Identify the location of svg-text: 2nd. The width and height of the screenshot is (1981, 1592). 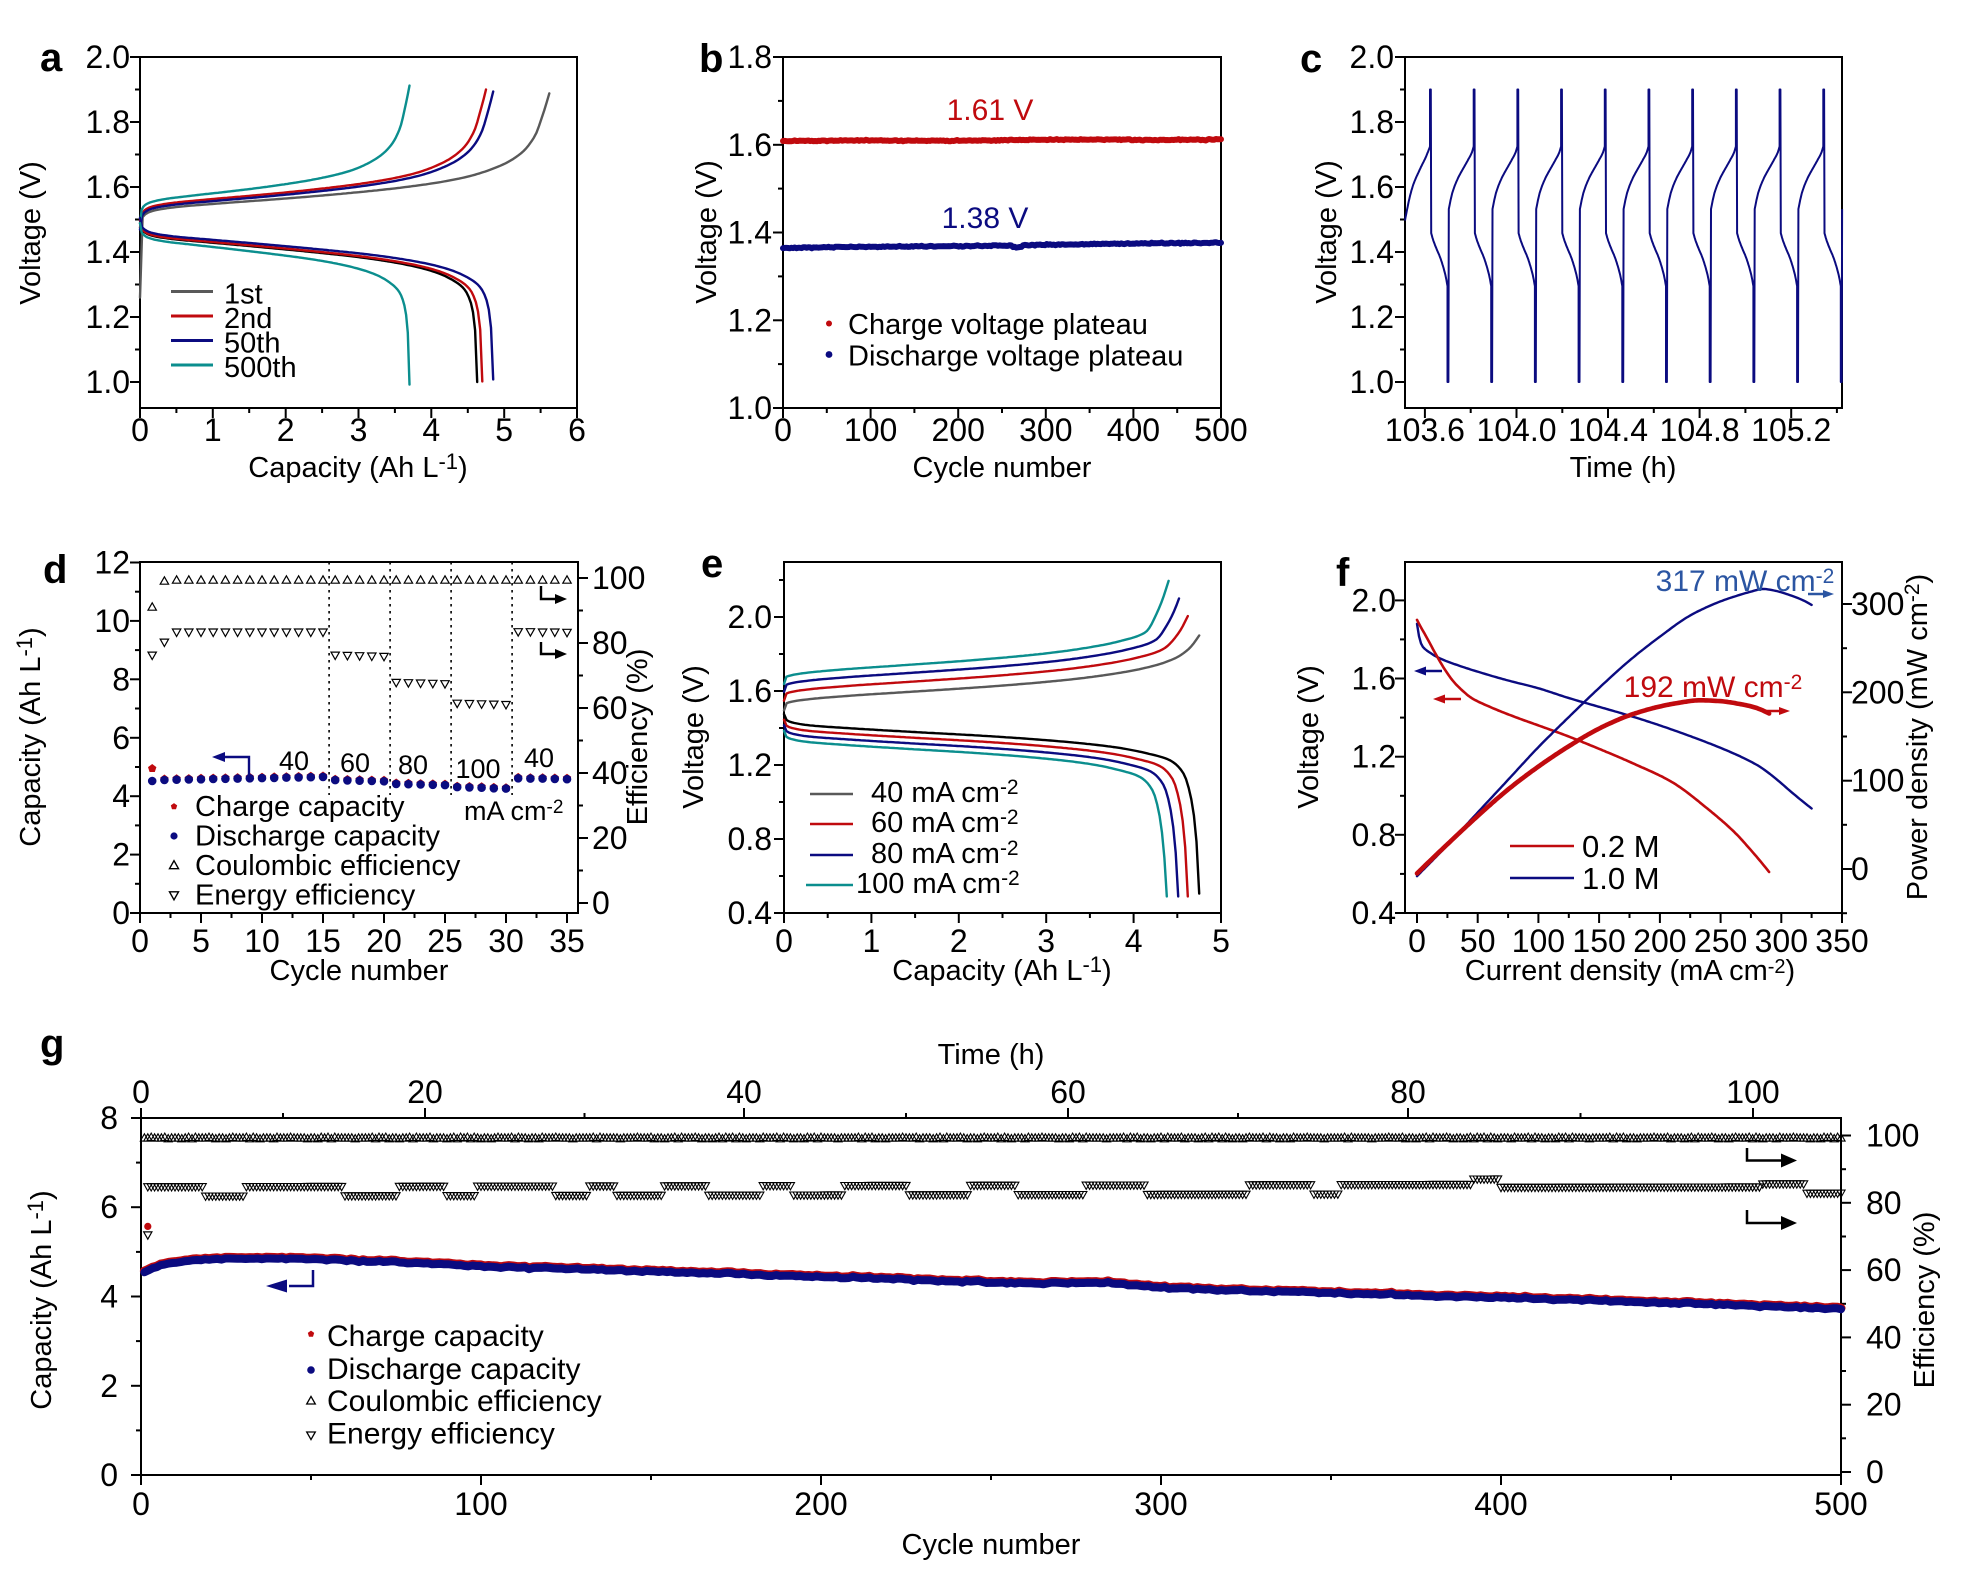
(248, 319).